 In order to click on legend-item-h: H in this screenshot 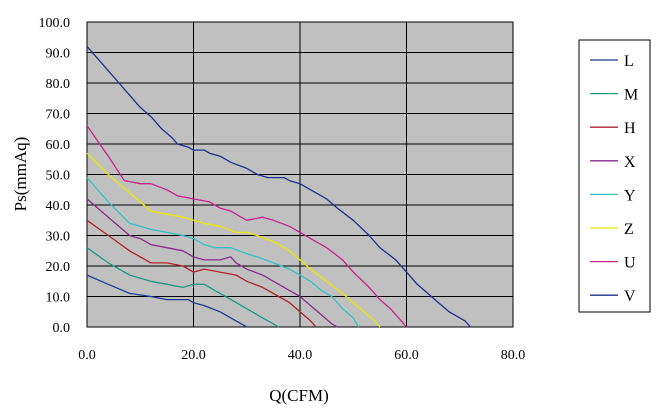, I will do `click(613, 128)`.